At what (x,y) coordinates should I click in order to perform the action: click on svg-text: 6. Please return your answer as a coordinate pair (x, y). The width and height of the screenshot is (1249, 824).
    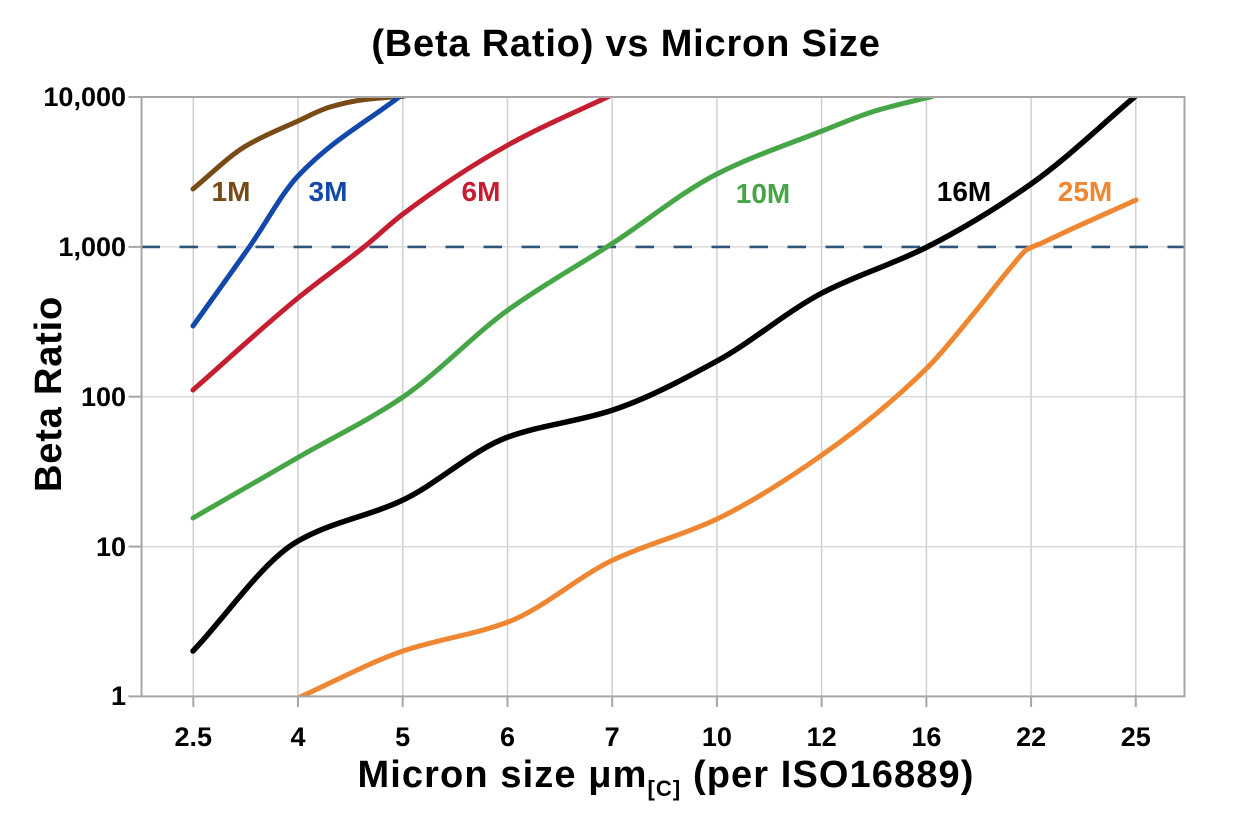
    Looking at the image, I should click on (507, 737).